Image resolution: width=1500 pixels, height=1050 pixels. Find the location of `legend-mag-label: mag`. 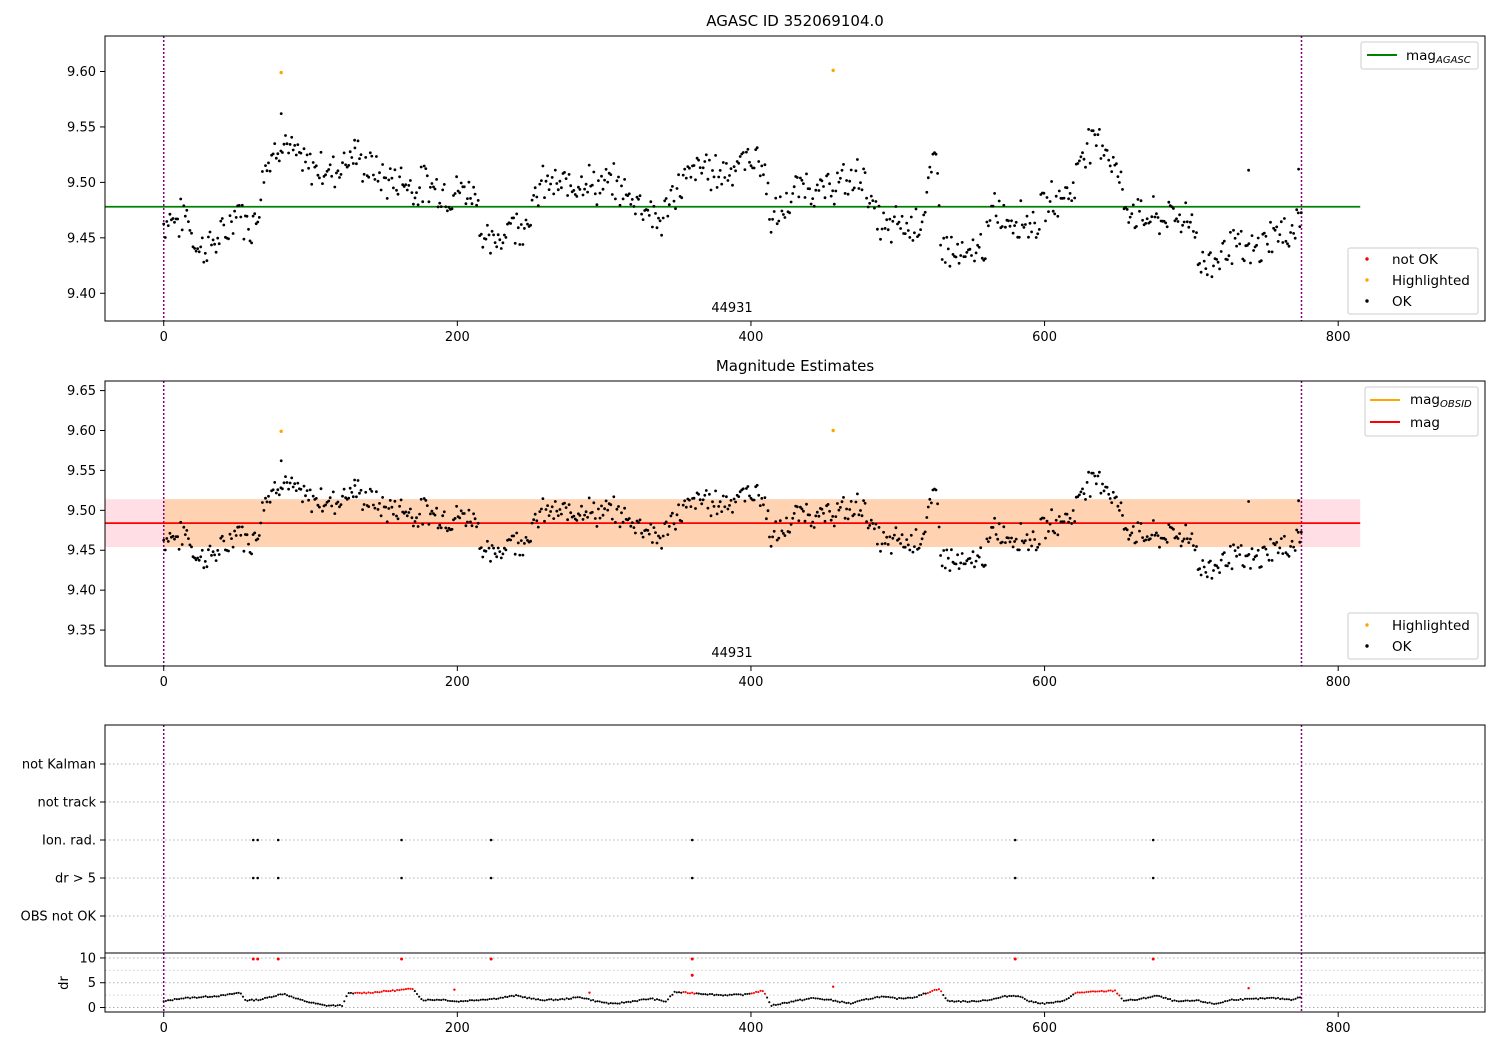

legend-mag-label: mag is located at coordinates (1425, 423).